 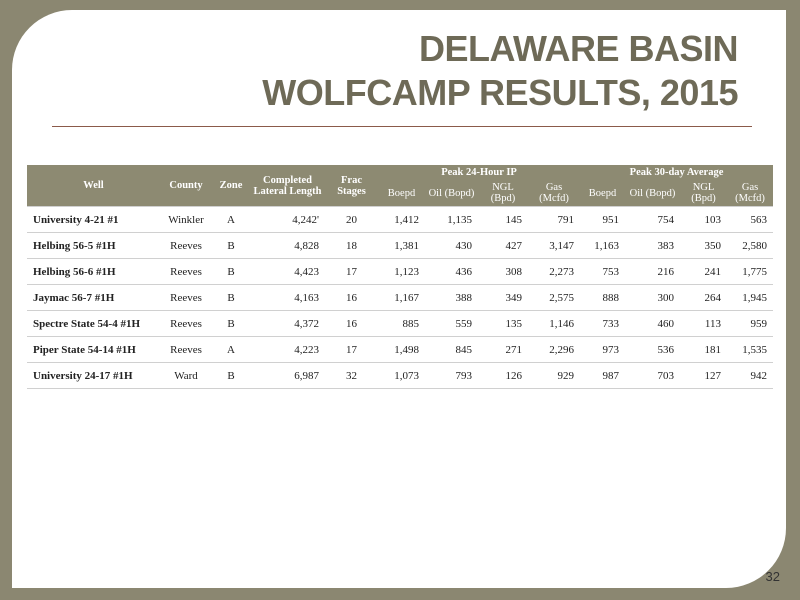 What do you see at coordinates (186, 375) in the screenshot?
I see `table-cell: Ward` at bounding box center [186, 375].